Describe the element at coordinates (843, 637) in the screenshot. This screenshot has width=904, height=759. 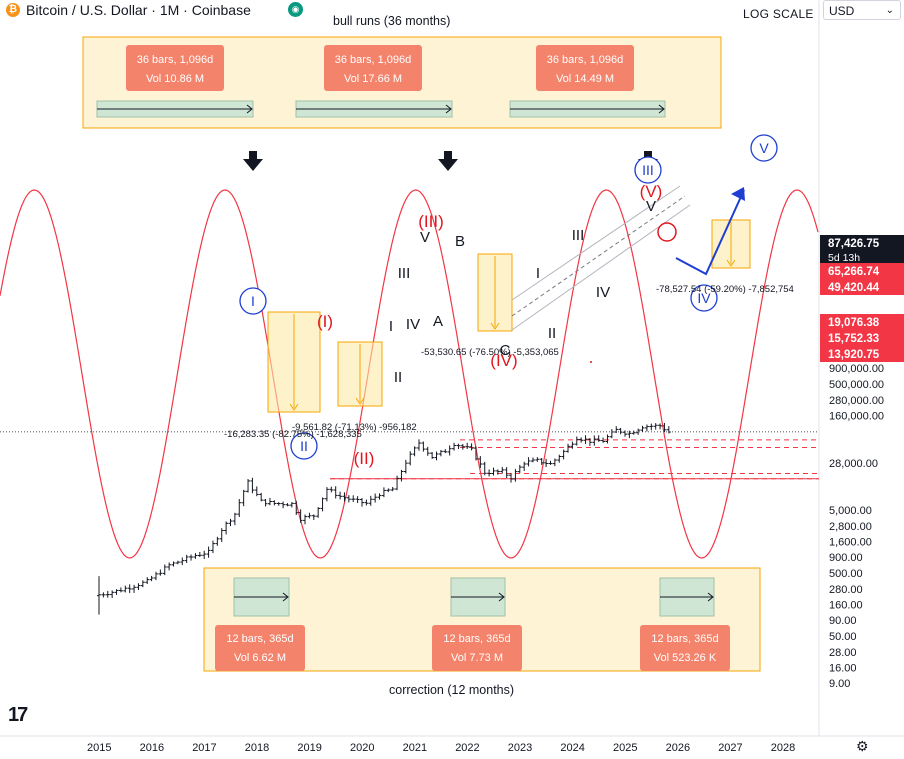
I see `price-tick-label: 50.00` at that location.